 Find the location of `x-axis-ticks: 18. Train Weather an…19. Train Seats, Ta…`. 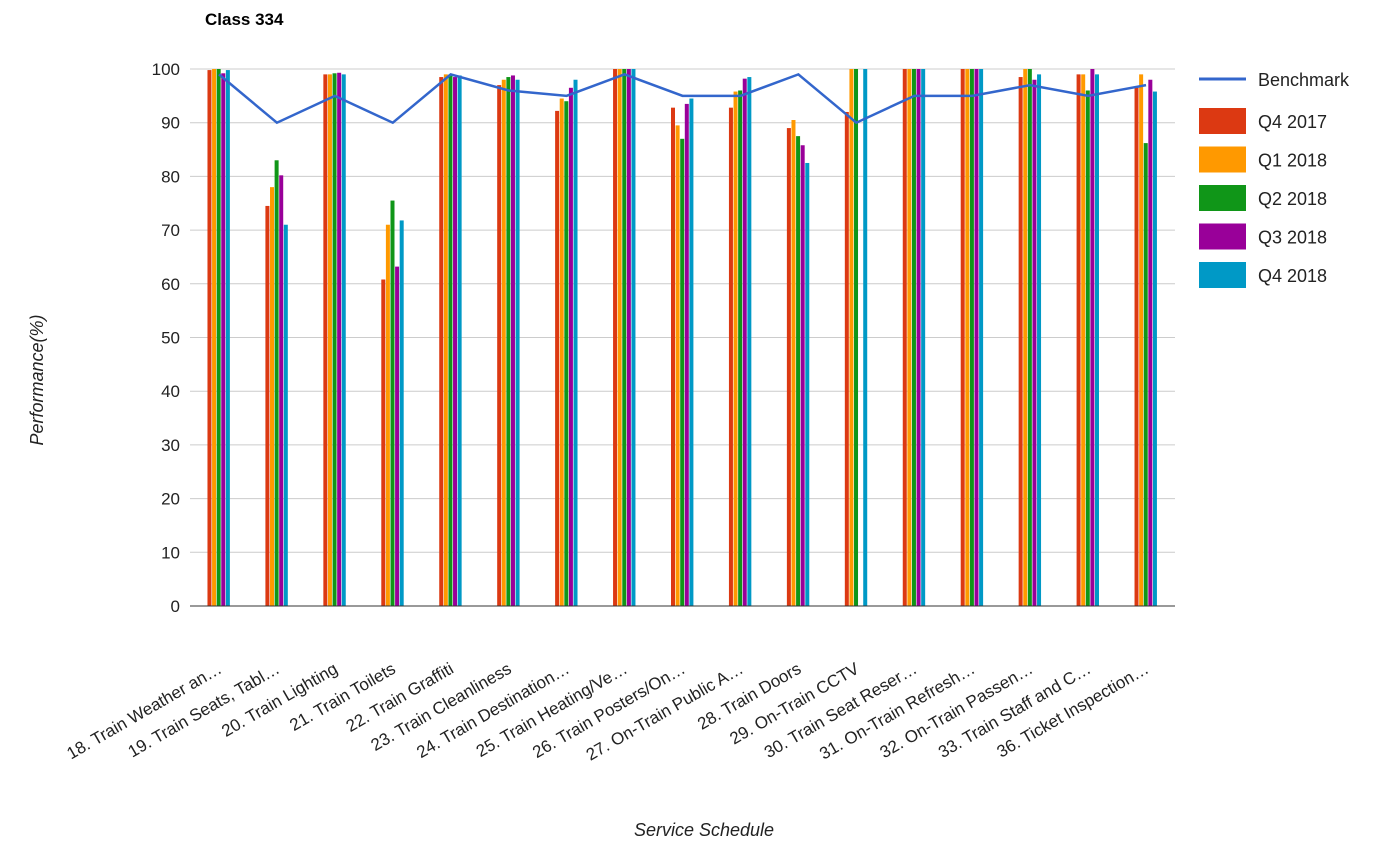

x-axis-ticks: 18. Train Weather an…19. Train Seats, Ta… is located at coordinates (608, 712).